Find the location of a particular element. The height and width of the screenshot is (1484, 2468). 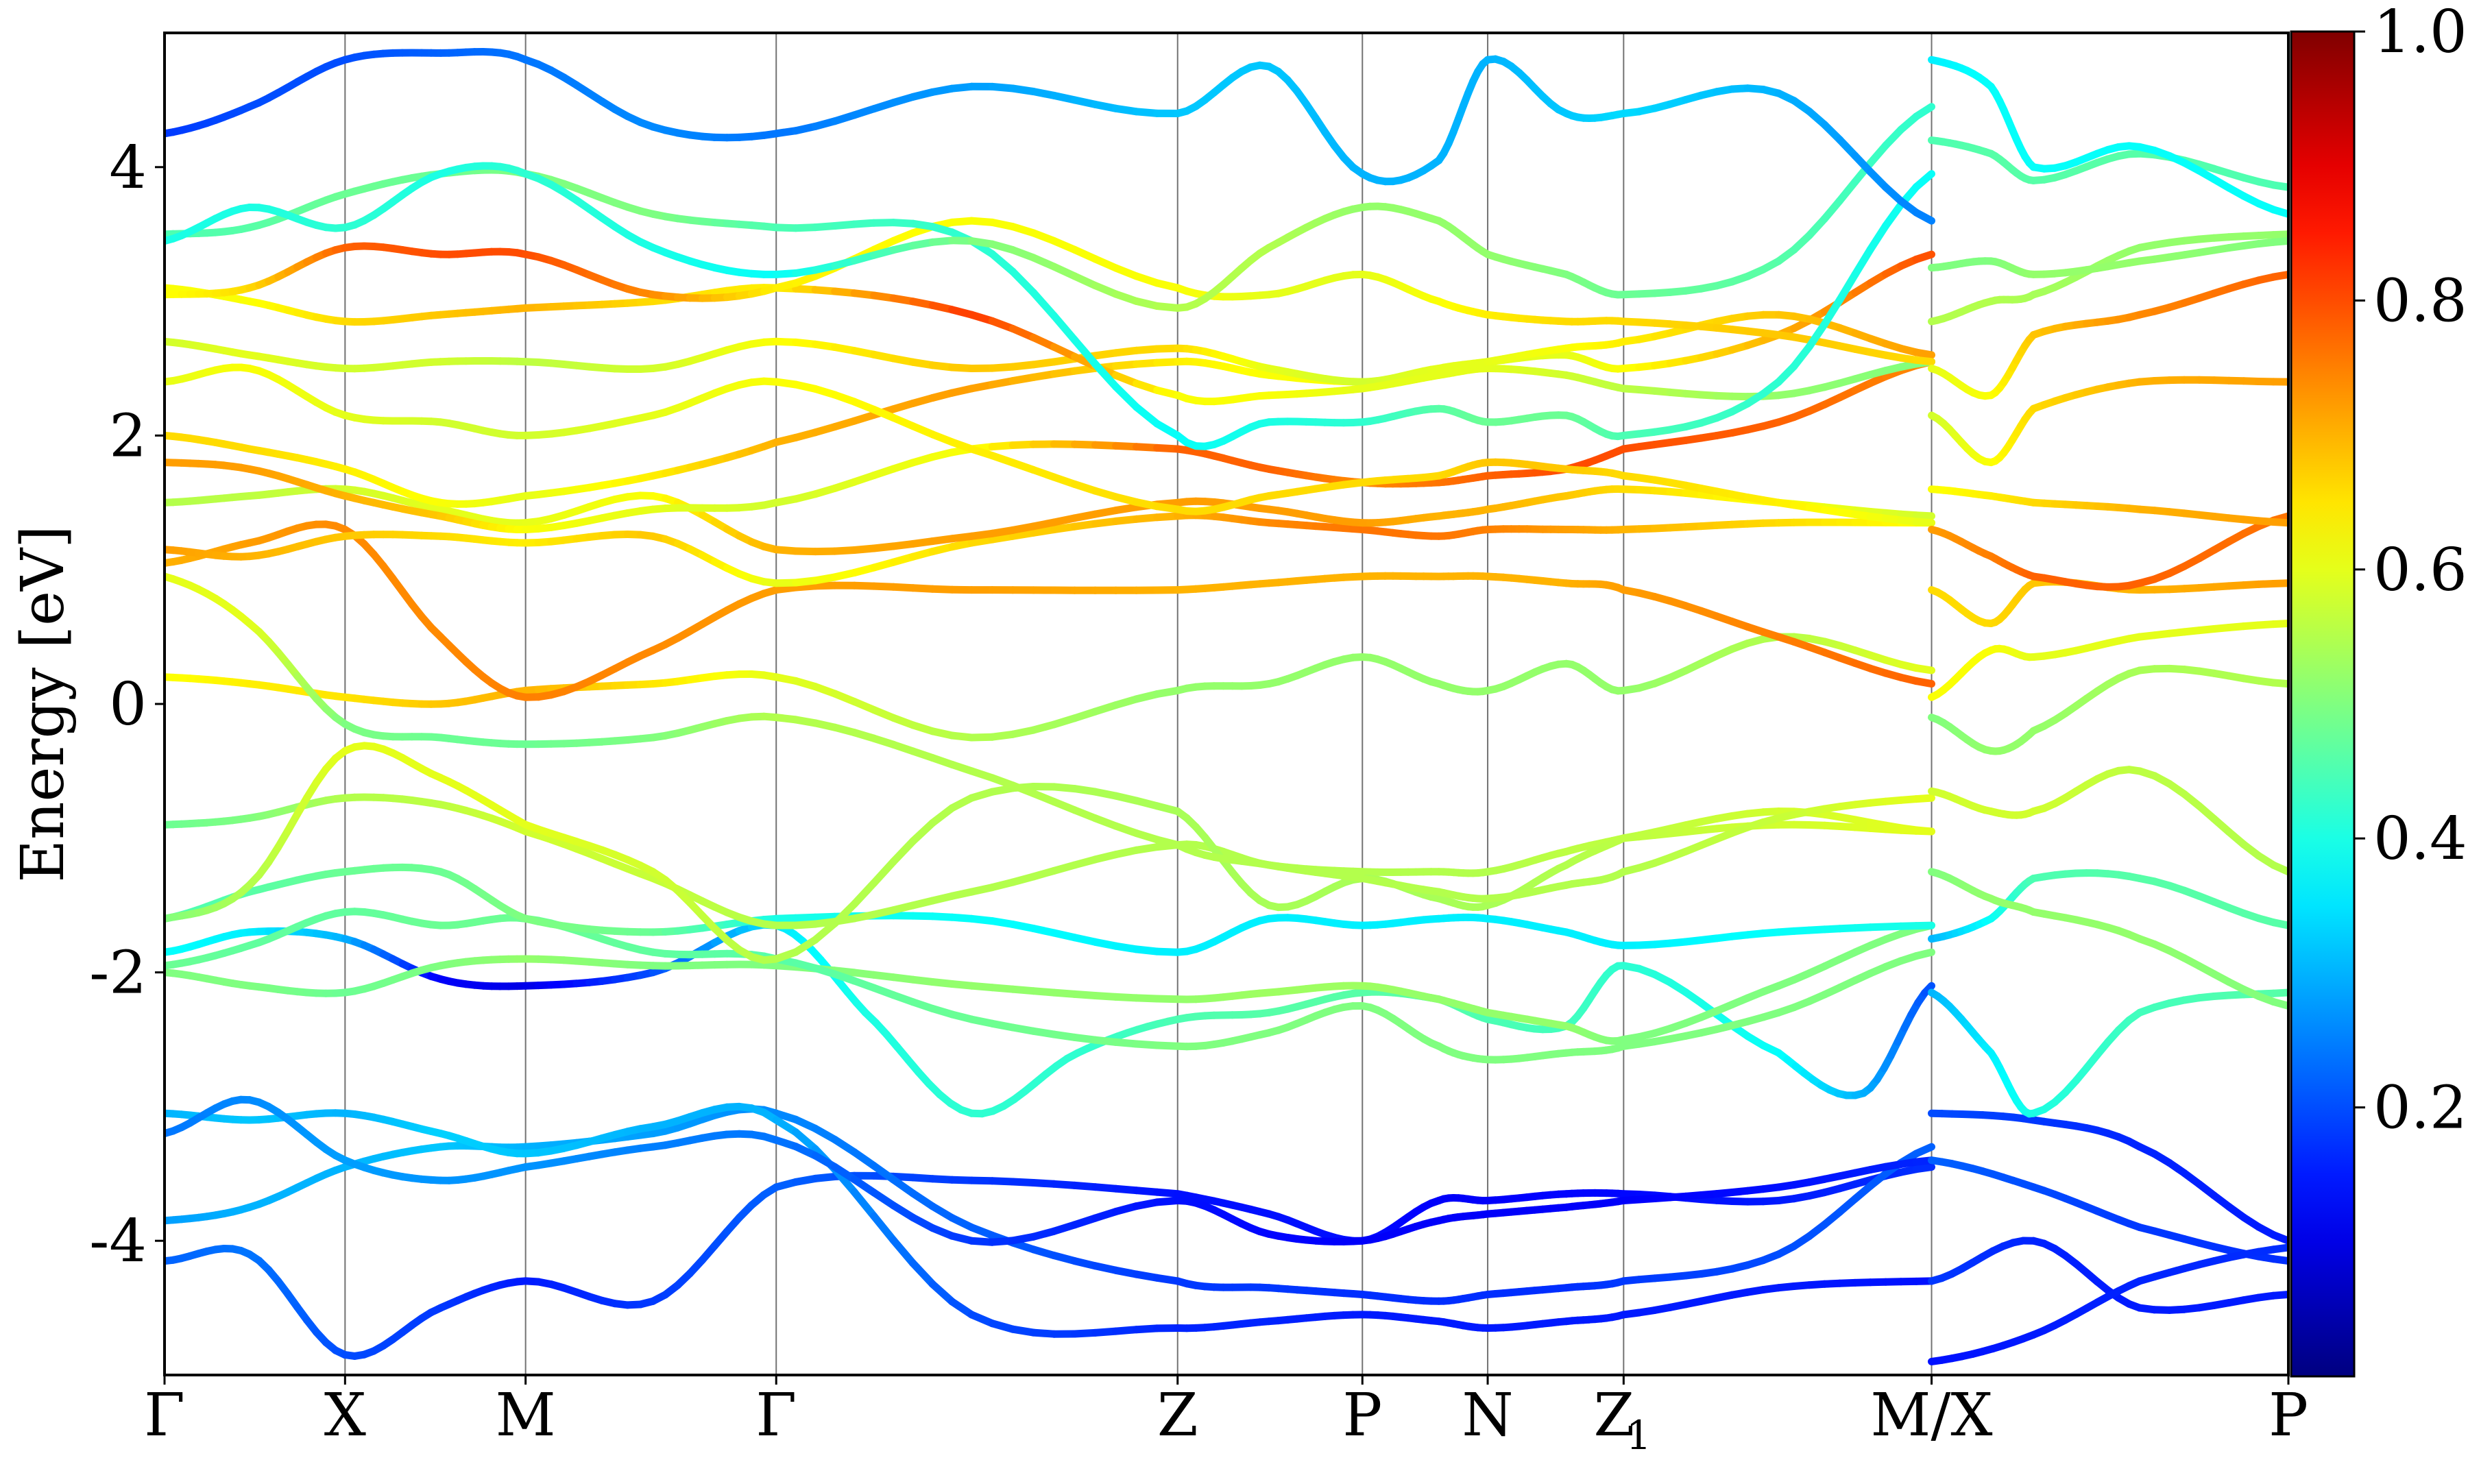

colorbar-tick-label: 1.0 is located at coordinates (2420, 33).